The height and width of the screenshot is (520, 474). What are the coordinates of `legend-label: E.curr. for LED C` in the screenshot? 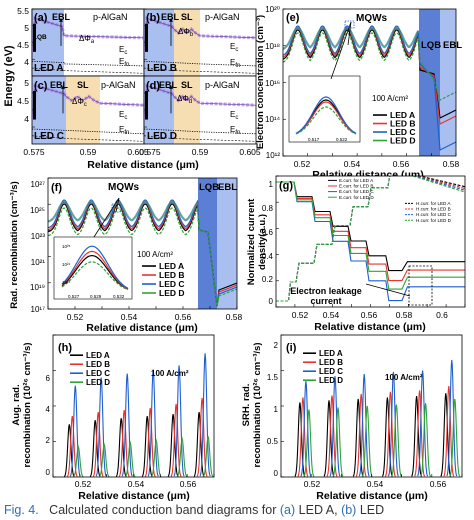 It's located at (356, 191).